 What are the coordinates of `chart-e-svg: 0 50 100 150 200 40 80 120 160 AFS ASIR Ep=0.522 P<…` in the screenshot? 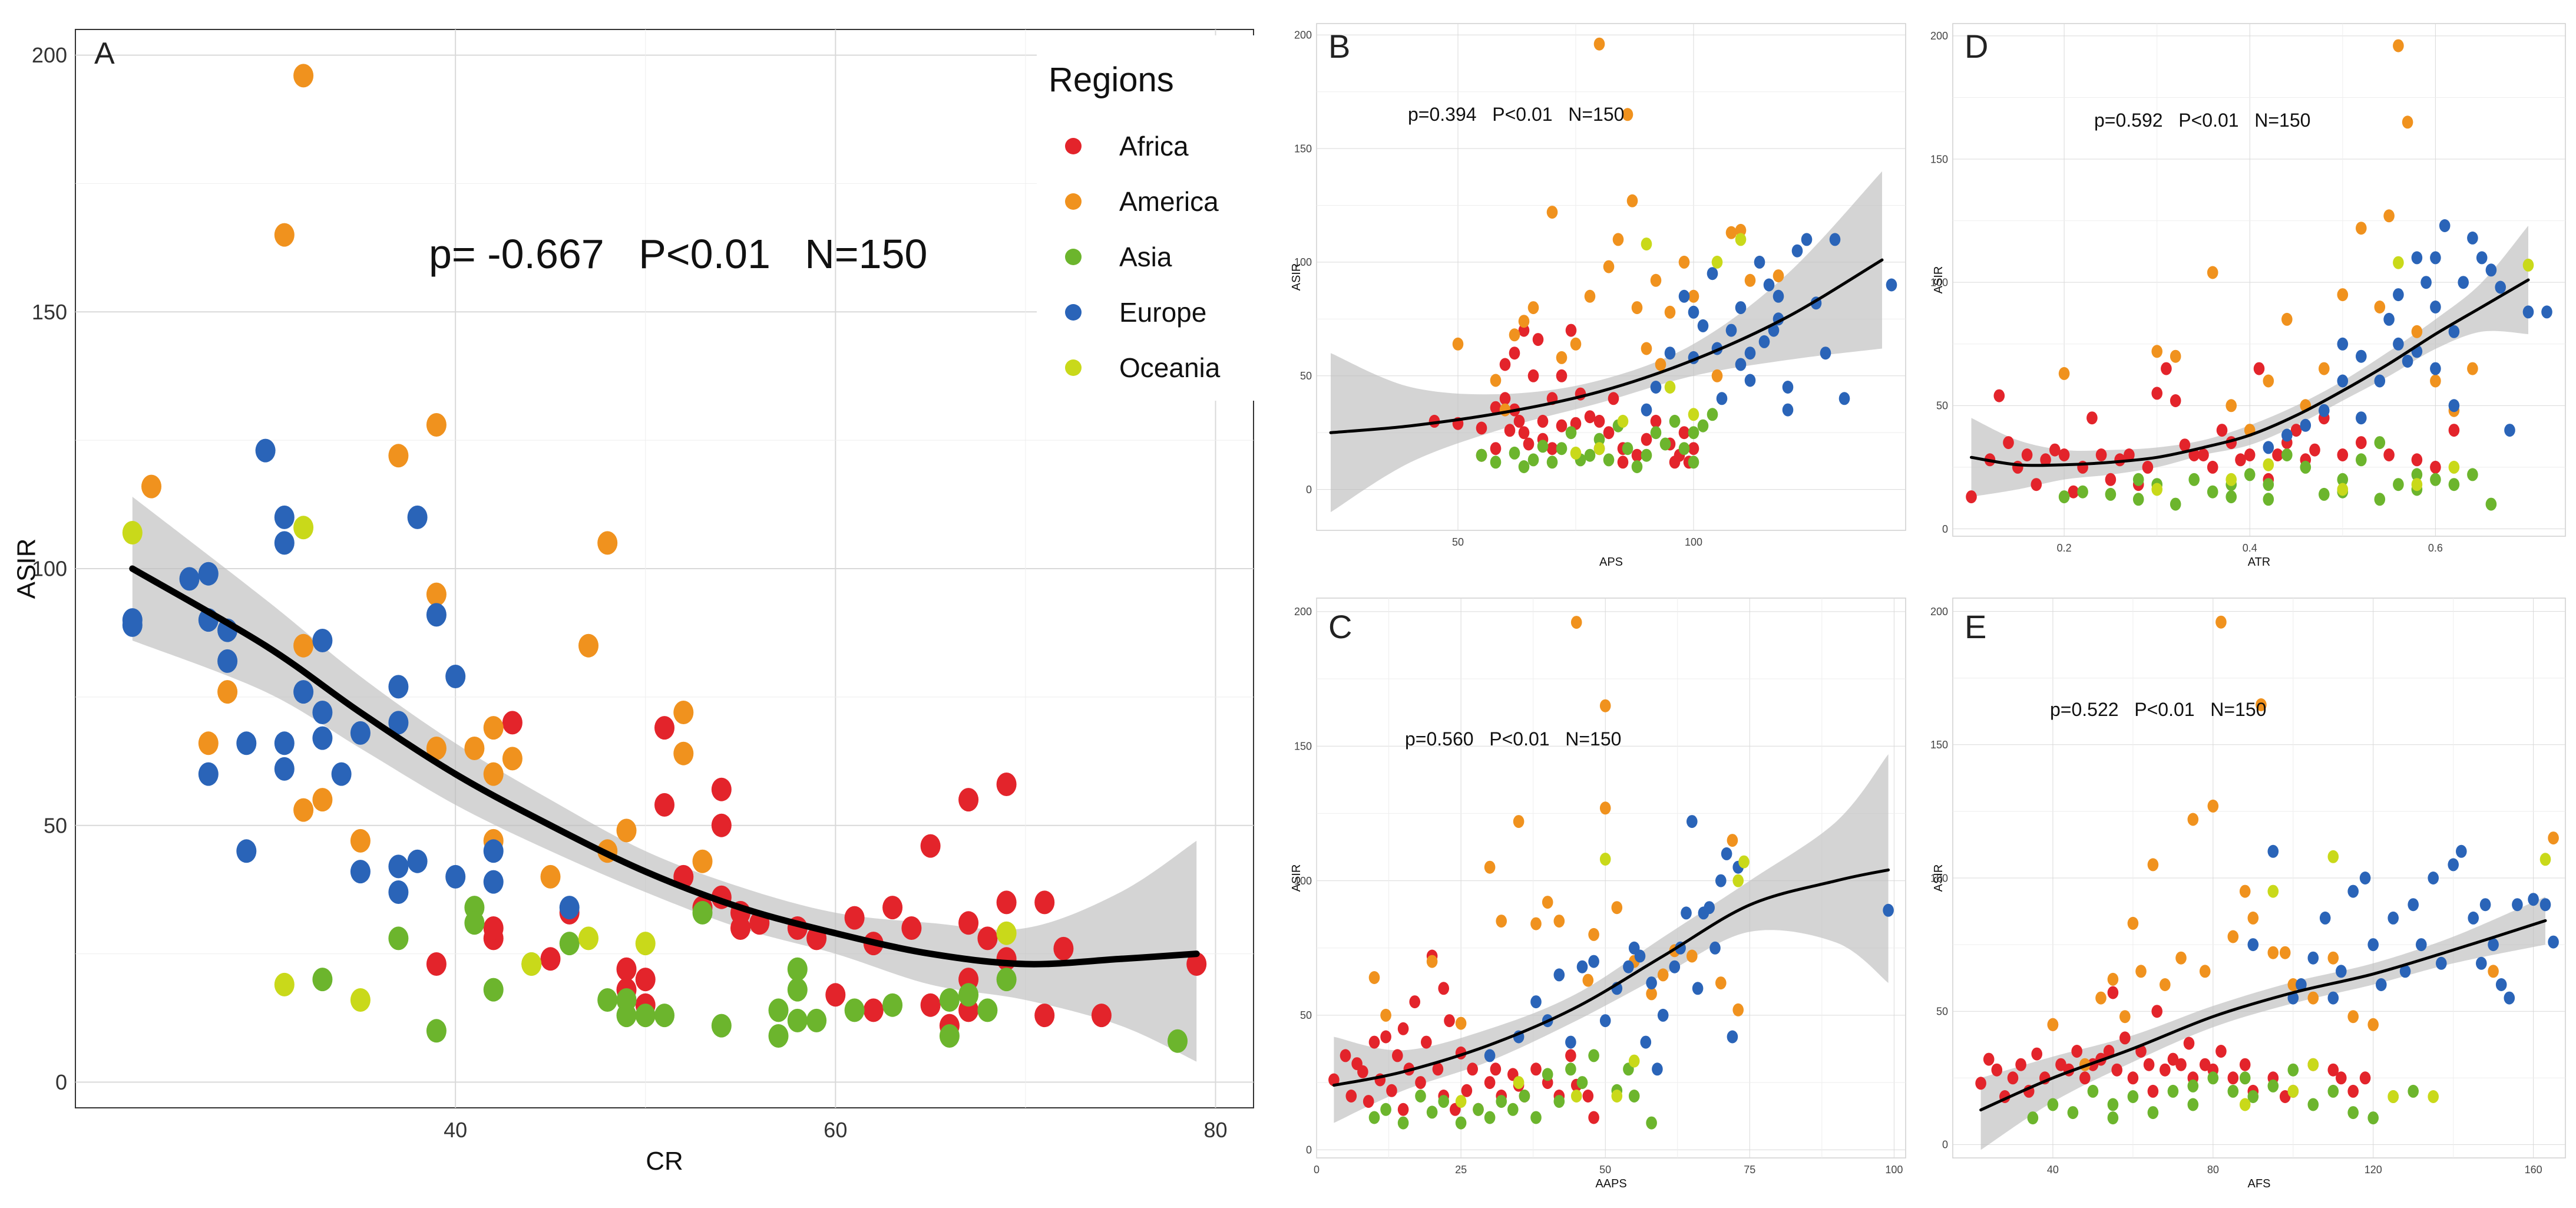 It's located at (2248, 894).